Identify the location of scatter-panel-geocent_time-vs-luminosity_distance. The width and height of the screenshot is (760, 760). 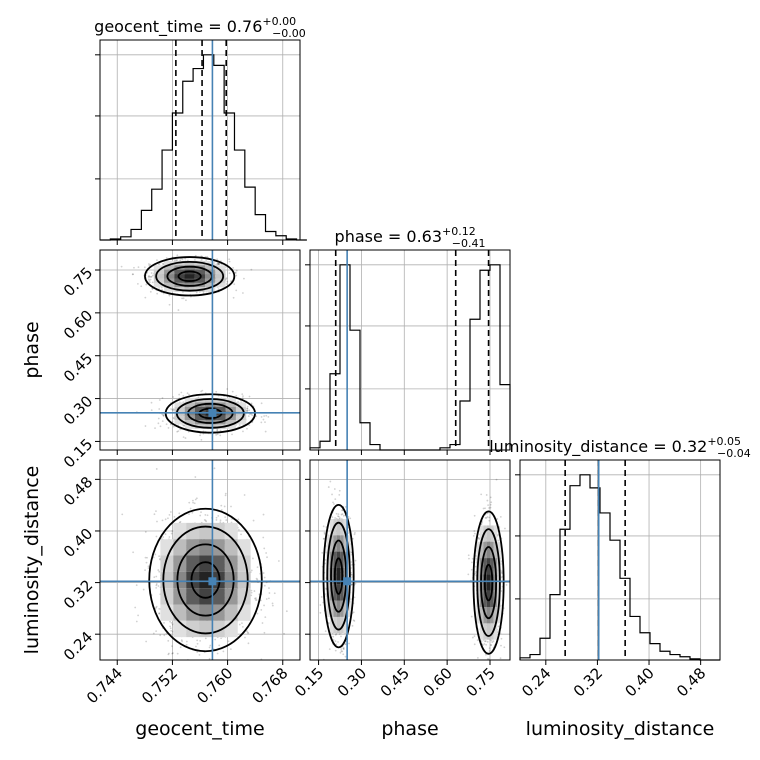
(198, 568).